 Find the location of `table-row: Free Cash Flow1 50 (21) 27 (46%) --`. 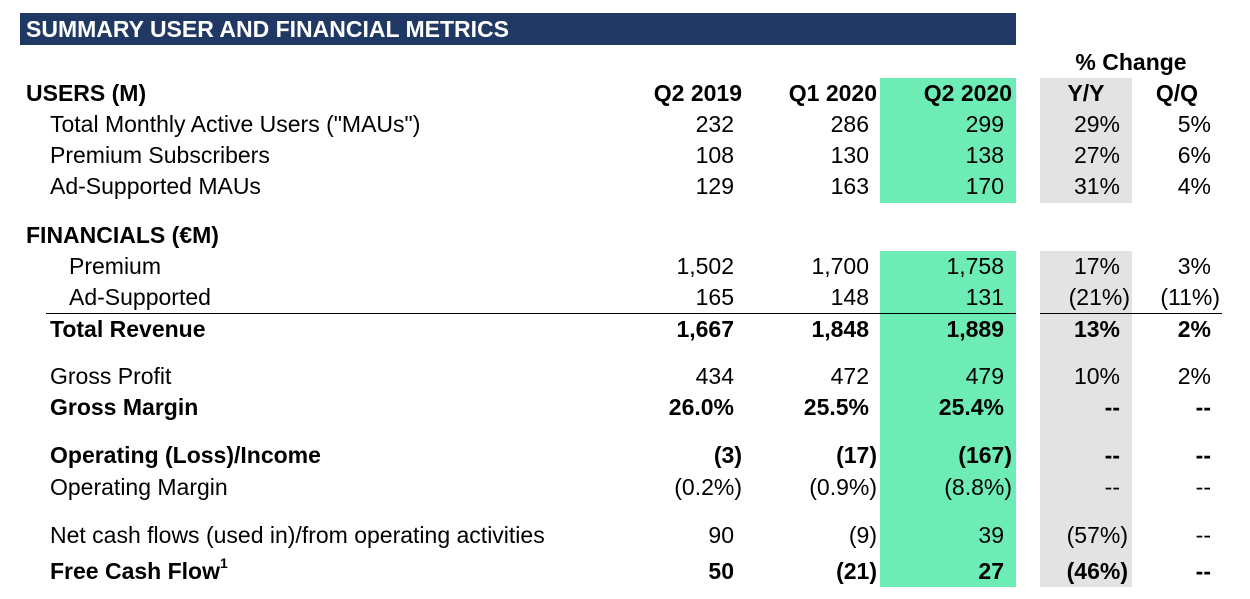

table-row: Free Cash Flow1 50 (21) 27 (46%) -- is located at coordinates (625, 571).